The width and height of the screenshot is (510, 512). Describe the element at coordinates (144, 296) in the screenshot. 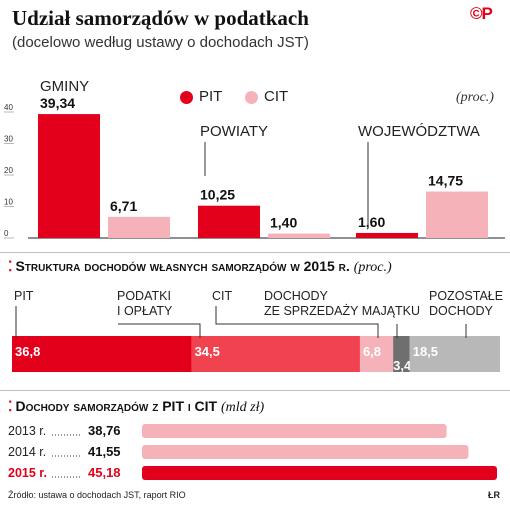

I see `segment-title: PODATKI` at that location.